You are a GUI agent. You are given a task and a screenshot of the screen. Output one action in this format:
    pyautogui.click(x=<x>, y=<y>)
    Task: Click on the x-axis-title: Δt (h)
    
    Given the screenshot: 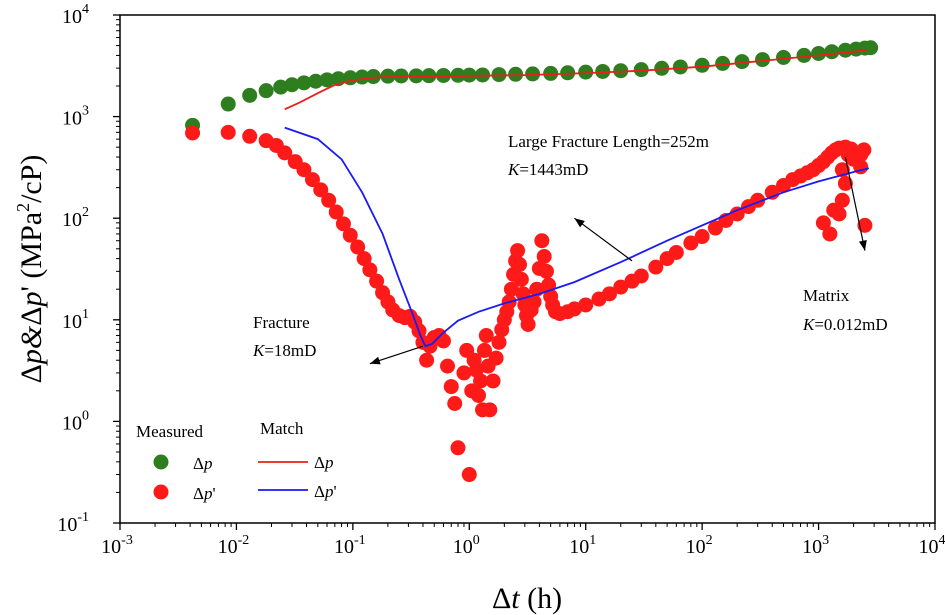 What is the action you would take?
    pyautogui.click(x=527, y=598)
    